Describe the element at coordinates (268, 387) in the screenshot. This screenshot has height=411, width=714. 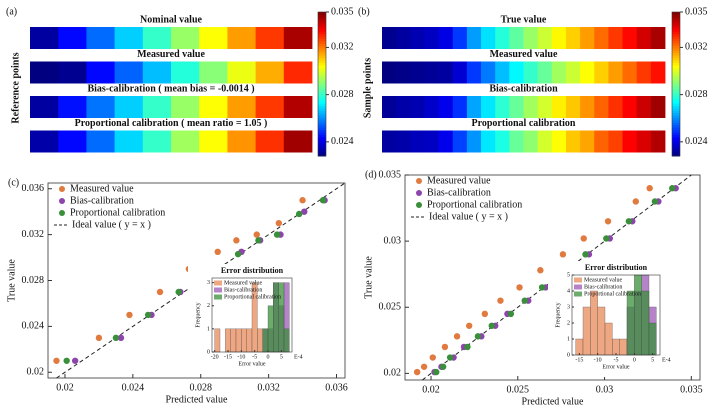
I see `x-tick-label: 0.032` at that location.